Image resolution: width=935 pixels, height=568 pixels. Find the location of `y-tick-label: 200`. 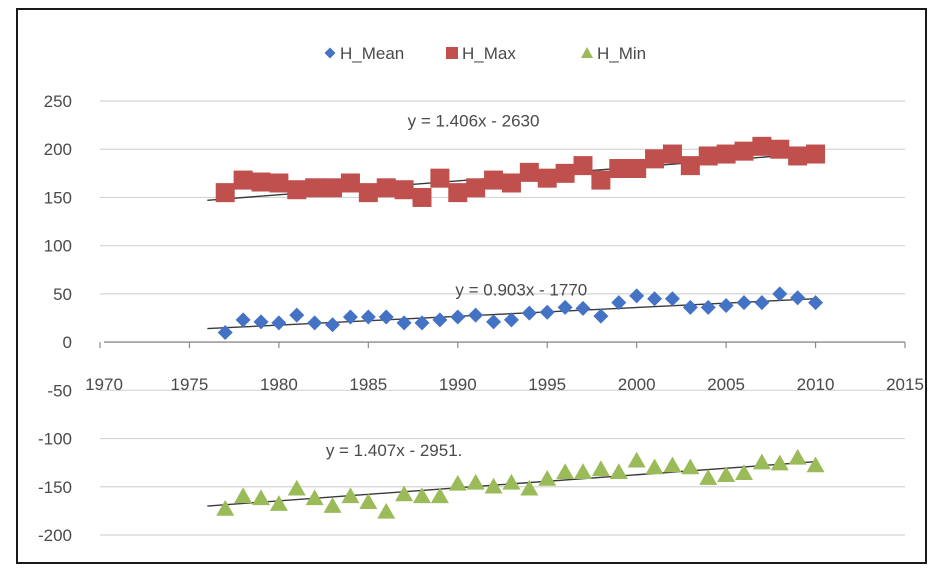

y-tick-label: 200 is located at coordinates (58, 149).